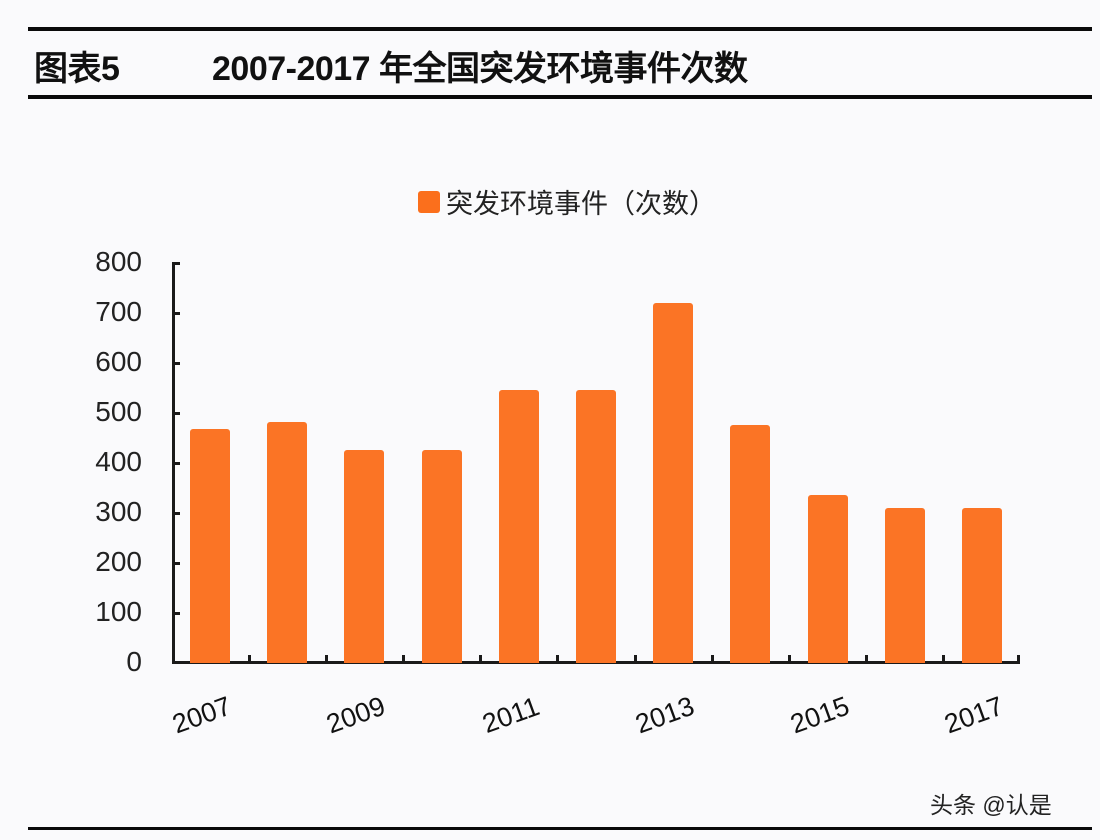  I want to click on bar-2012, so click(596, 526).